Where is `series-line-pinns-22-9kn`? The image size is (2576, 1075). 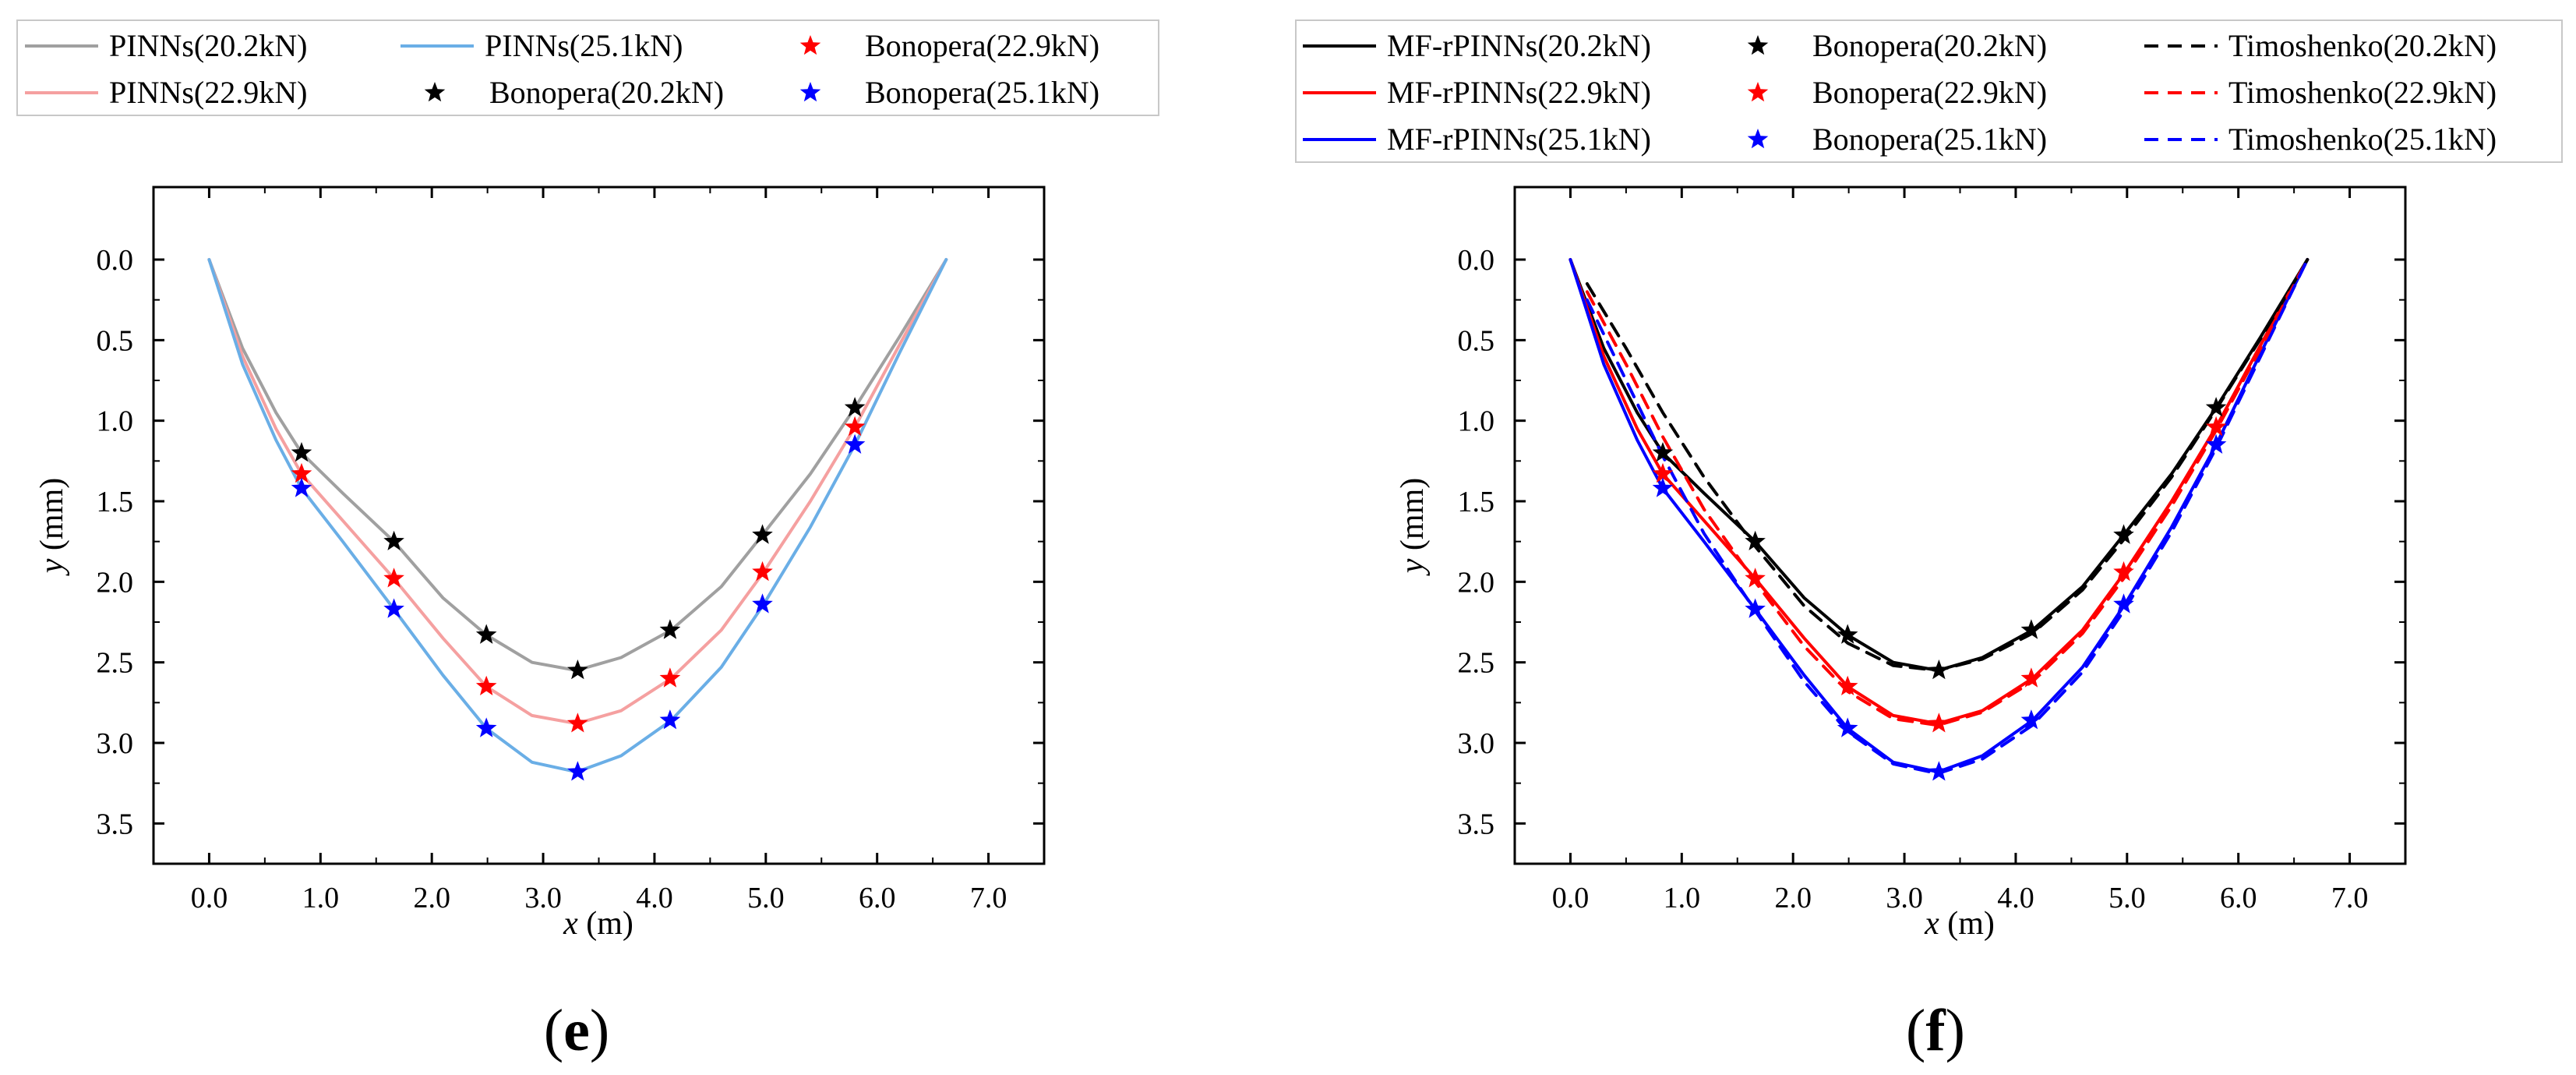 series-line-pinns-22-9kn is located at coordinates (577, 492).